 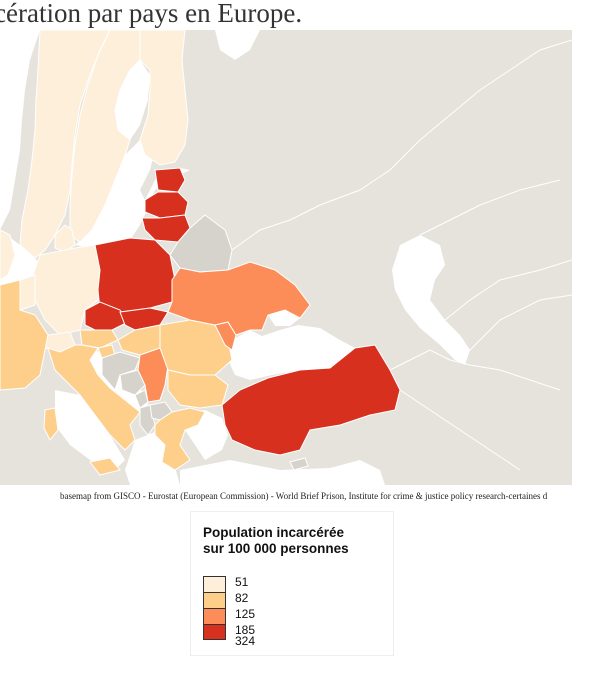 I want to click on country-italy, so click(x=94, y=397).